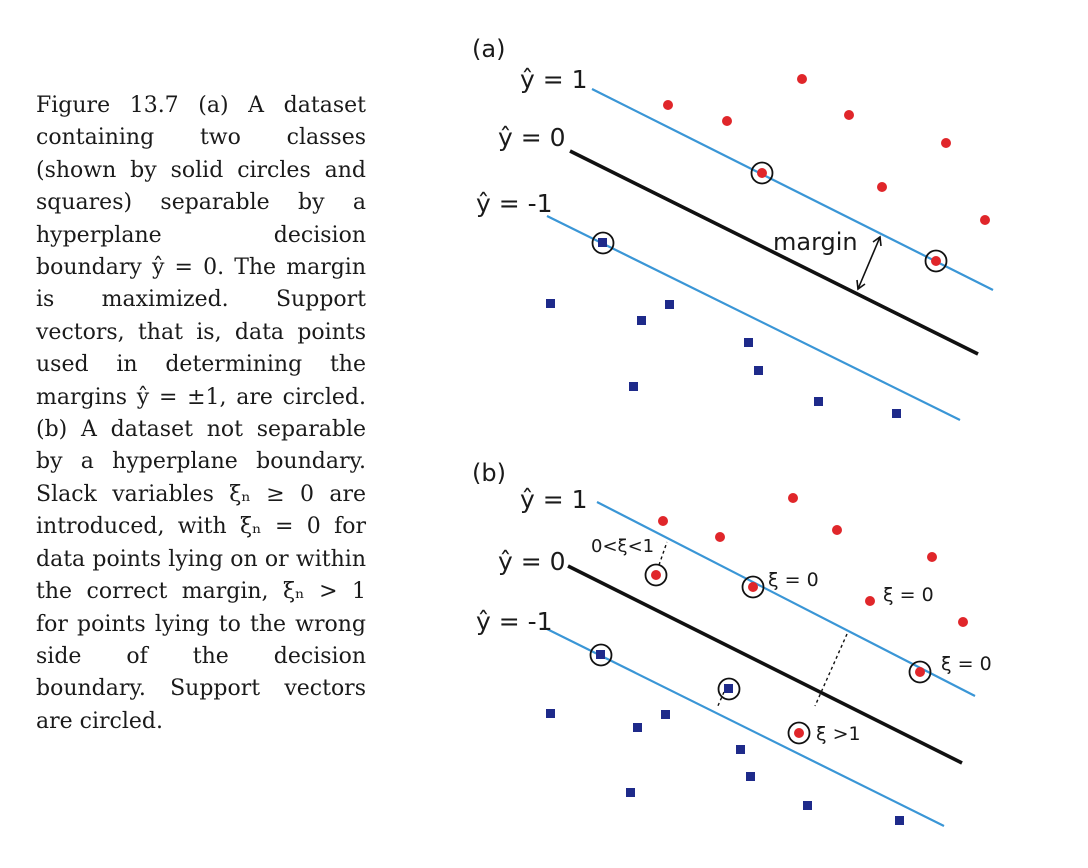 This screenshot has height=868, width=1088. What do you see at coordinates (815, 242) in the screenshot?
I see `panel-a-margin-label: margin` at bounding box center [815, 242].